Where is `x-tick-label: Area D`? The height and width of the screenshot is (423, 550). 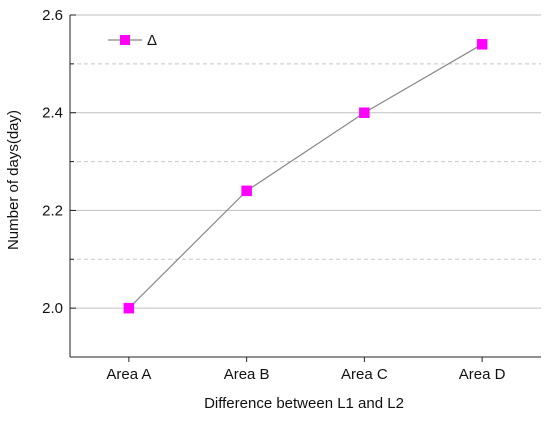
x-tick-label: Area D is located at coordinates (482, 374).